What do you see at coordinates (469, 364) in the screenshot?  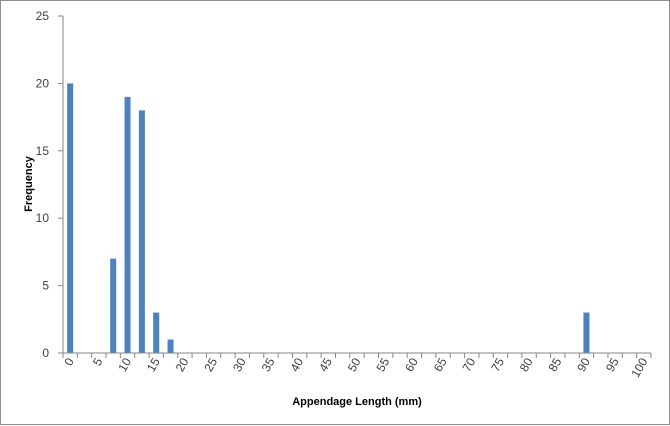 I see `x-tick-label: 70` at bounding box center [469, 364].